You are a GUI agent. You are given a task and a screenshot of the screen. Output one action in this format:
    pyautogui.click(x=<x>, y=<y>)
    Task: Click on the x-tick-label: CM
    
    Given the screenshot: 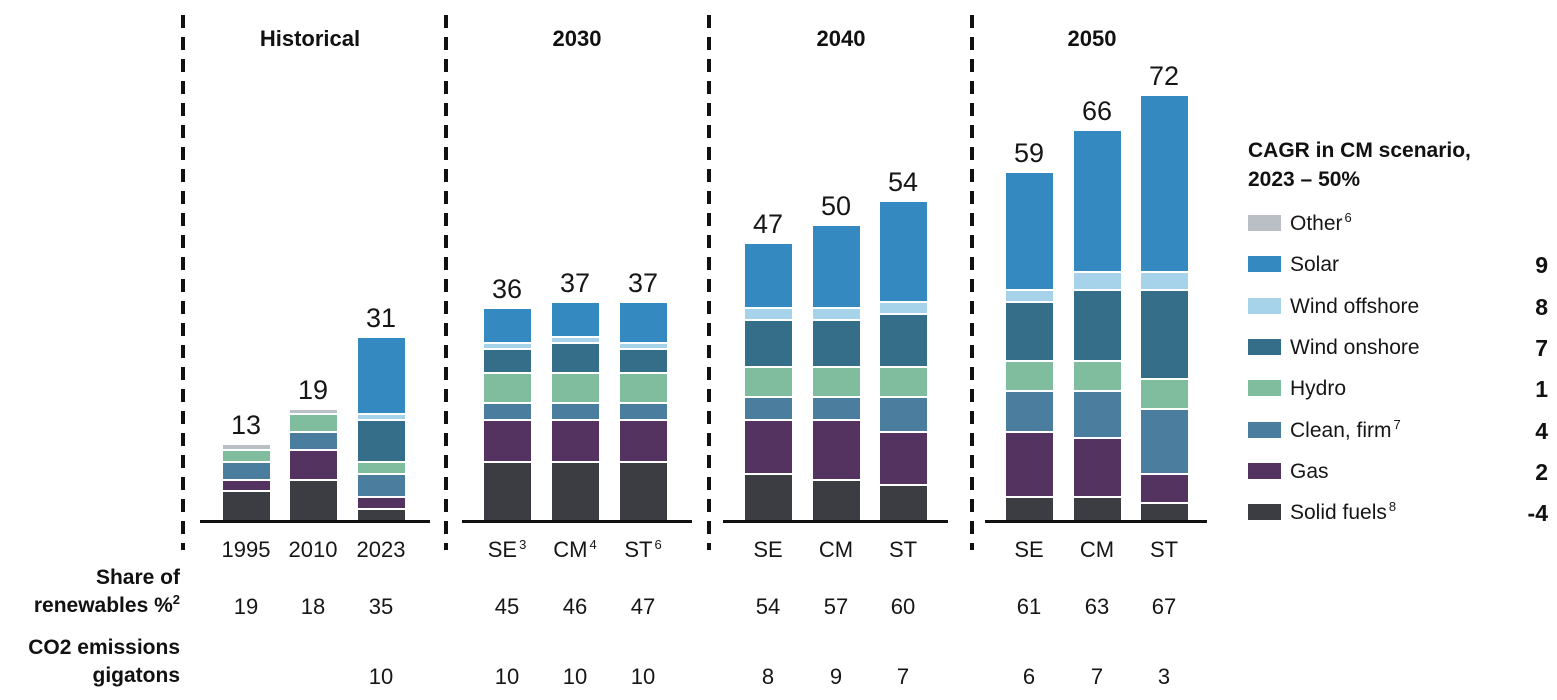 What is the action you would take?
    pyautogui.click(x=836, y=550)
    